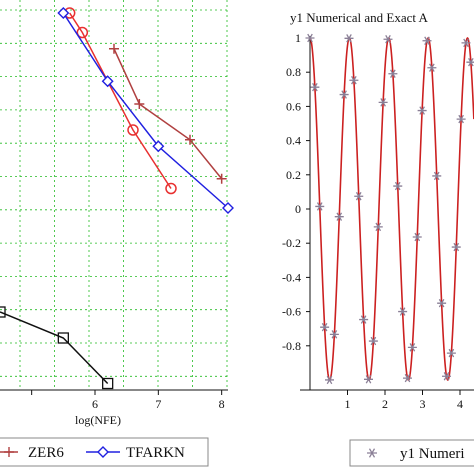 Image resolution: width=474 pixels, height=474 pixels. What do you see at coordinates (298, 209) in the screenshot?
I see `right-y-tick-label: 0` at bounding box center [298, 209].